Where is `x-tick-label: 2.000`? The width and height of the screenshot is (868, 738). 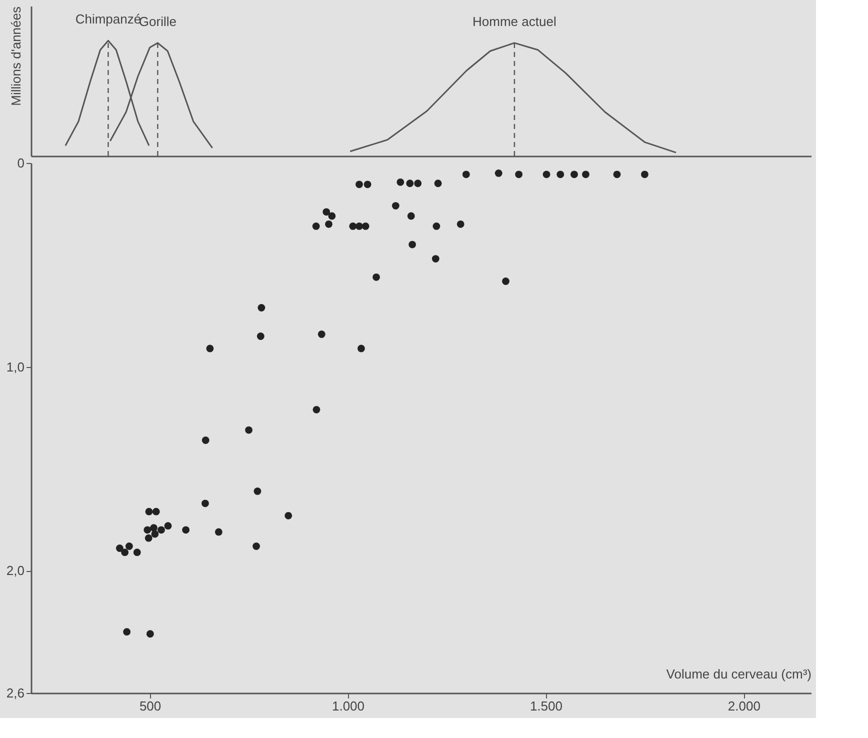
x-tick-label: 2.000 is located at coordinates (744, 706).